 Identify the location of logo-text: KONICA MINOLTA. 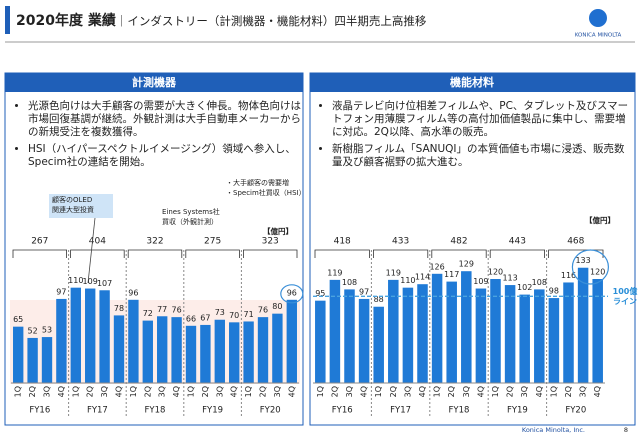
(598, 36).